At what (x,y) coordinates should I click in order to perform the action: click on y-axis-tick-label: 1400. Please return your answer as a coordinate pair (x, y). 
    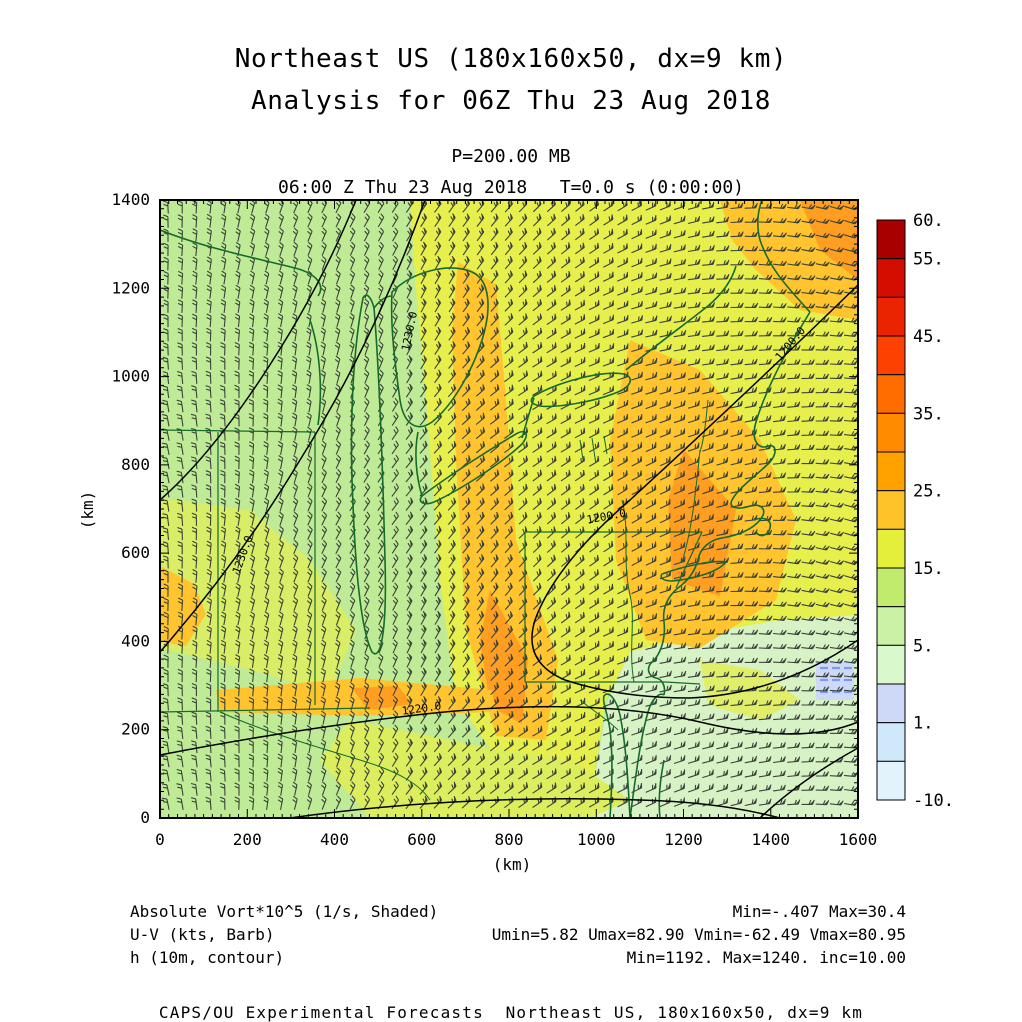
    Looking at the image, I should click on (130, 199).